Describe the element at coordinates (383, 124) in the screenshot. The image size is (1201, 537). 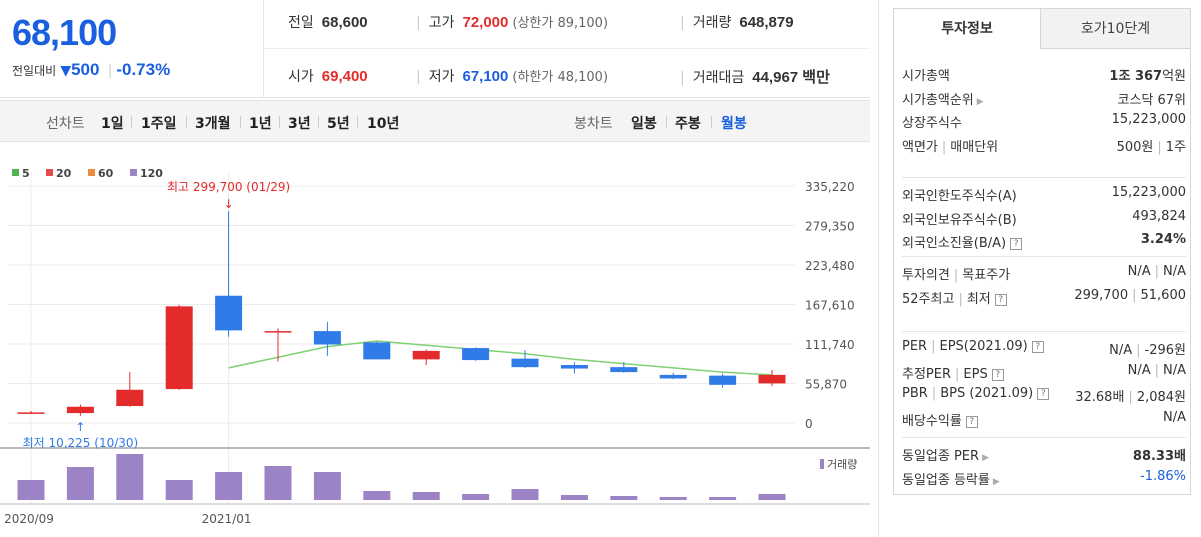
I see `period-10y: 10년` at that location.